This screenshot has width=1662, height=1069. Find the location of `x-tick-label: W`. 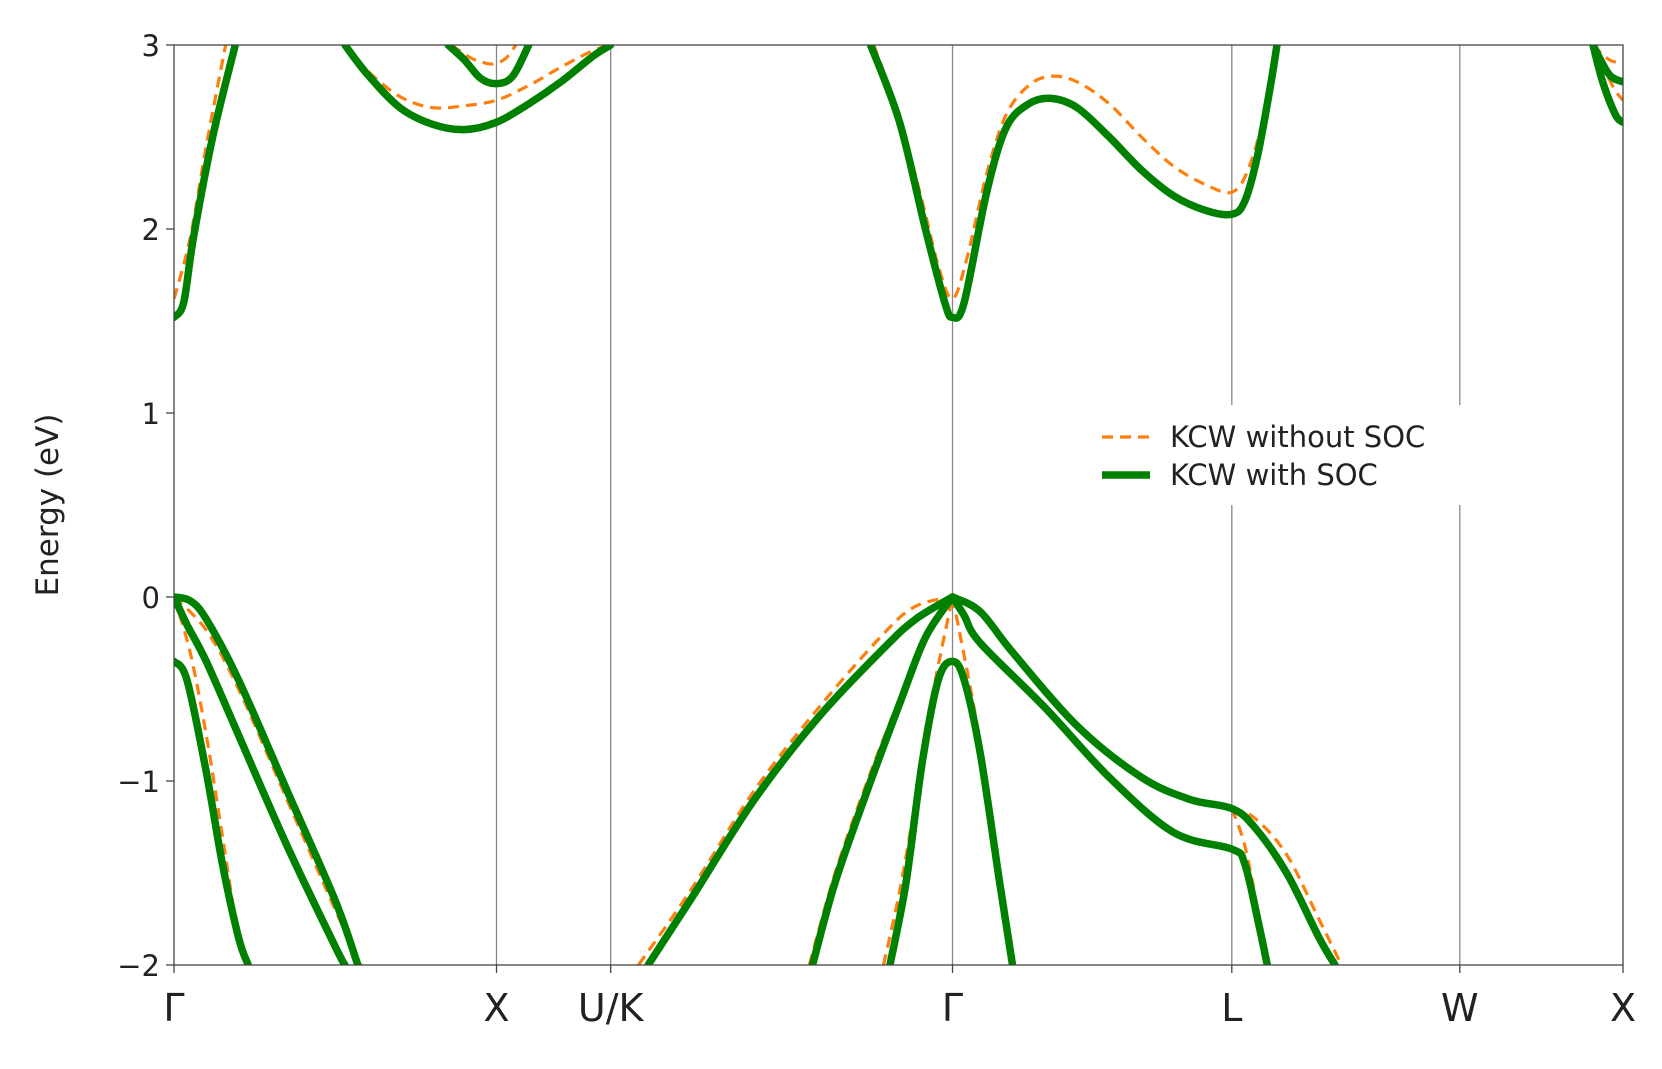

x-tick-label: W is located at coordinates (1460, 1008).